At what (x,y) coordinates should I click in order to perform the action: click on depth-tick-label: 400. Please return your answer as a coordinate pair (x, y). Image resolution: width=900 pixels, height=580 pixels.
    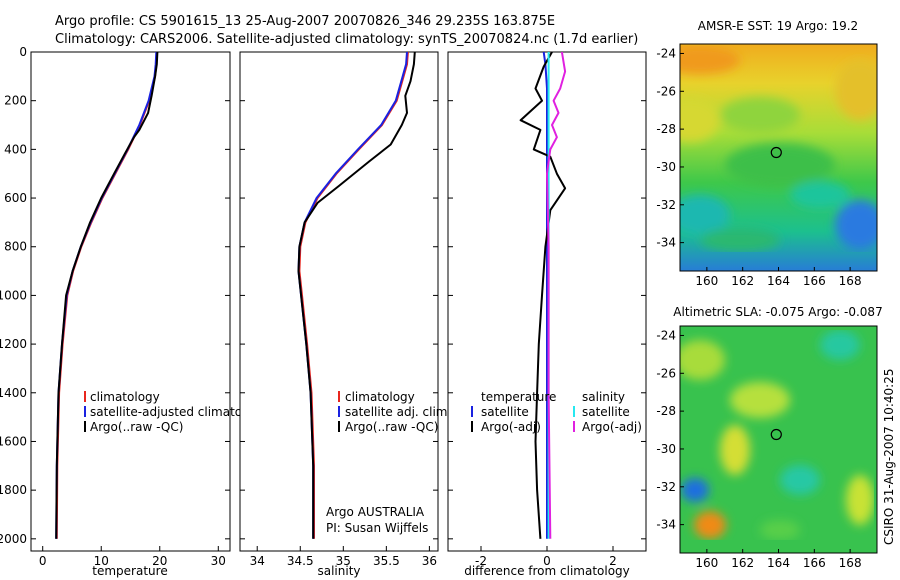
    Looking at the image, I should click on (15, 149).